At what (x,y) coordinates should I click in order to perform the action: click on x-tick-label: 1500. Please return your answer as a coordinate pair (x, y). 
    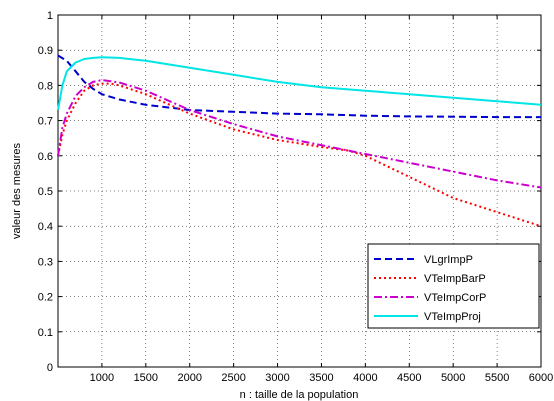
    Looking at the image, I should click on (146, 378).